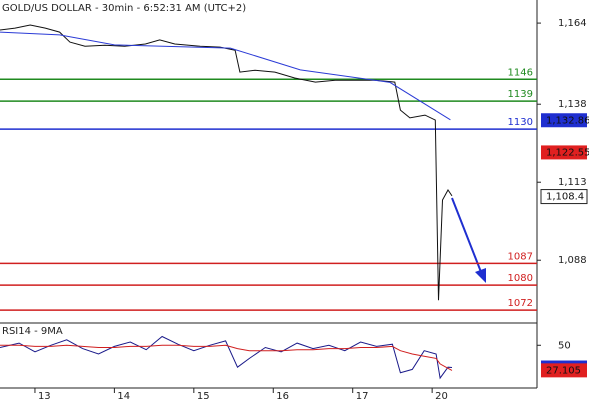 Image resolution: width=589 pixels, height=404 pixels. What do you see at coordinates (564, 345) in the screenshot?
I see `y-tick-label: 50` at bounding box center [564, 345].